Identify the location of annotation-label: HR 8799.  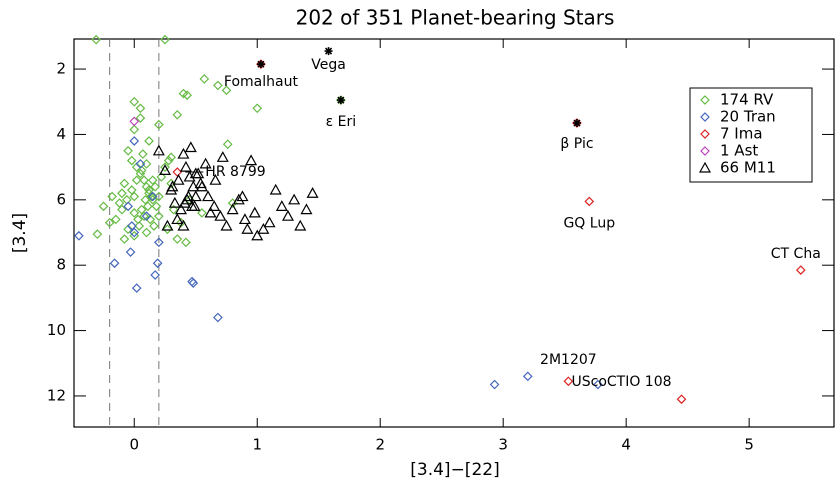
(235, 172).